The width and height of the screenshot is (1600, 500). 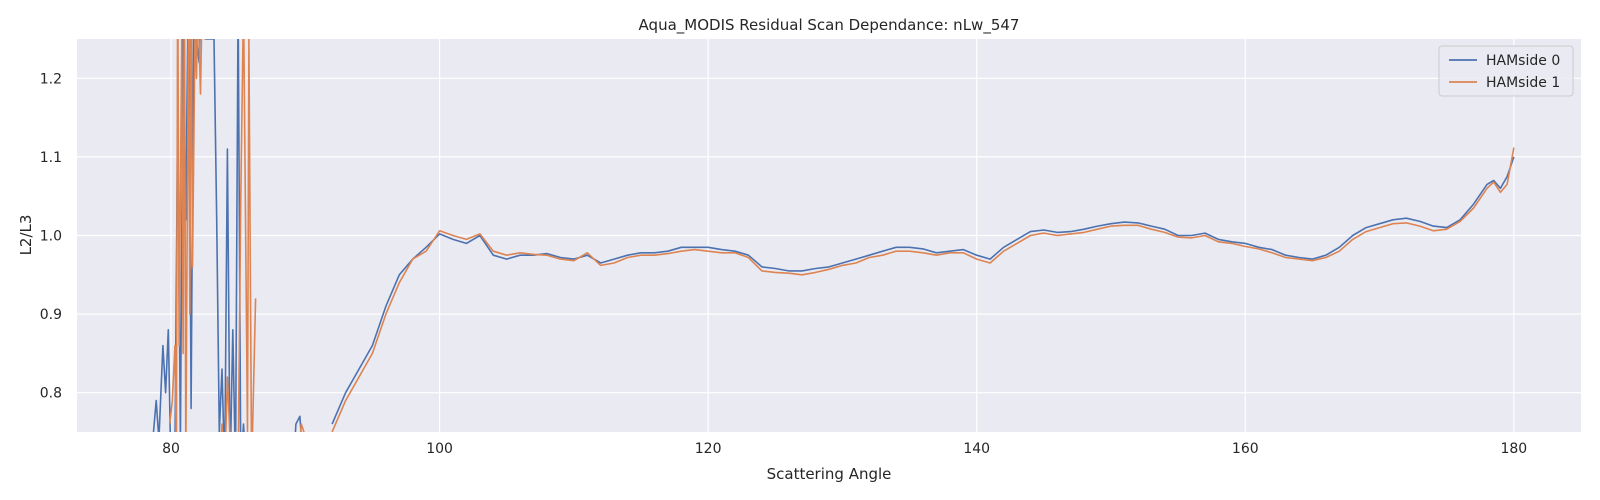 What do you see at coordinates (1513, 449) in the screenshot?
I see `x-tick-label: 180` at bounding box center [1513, 449].